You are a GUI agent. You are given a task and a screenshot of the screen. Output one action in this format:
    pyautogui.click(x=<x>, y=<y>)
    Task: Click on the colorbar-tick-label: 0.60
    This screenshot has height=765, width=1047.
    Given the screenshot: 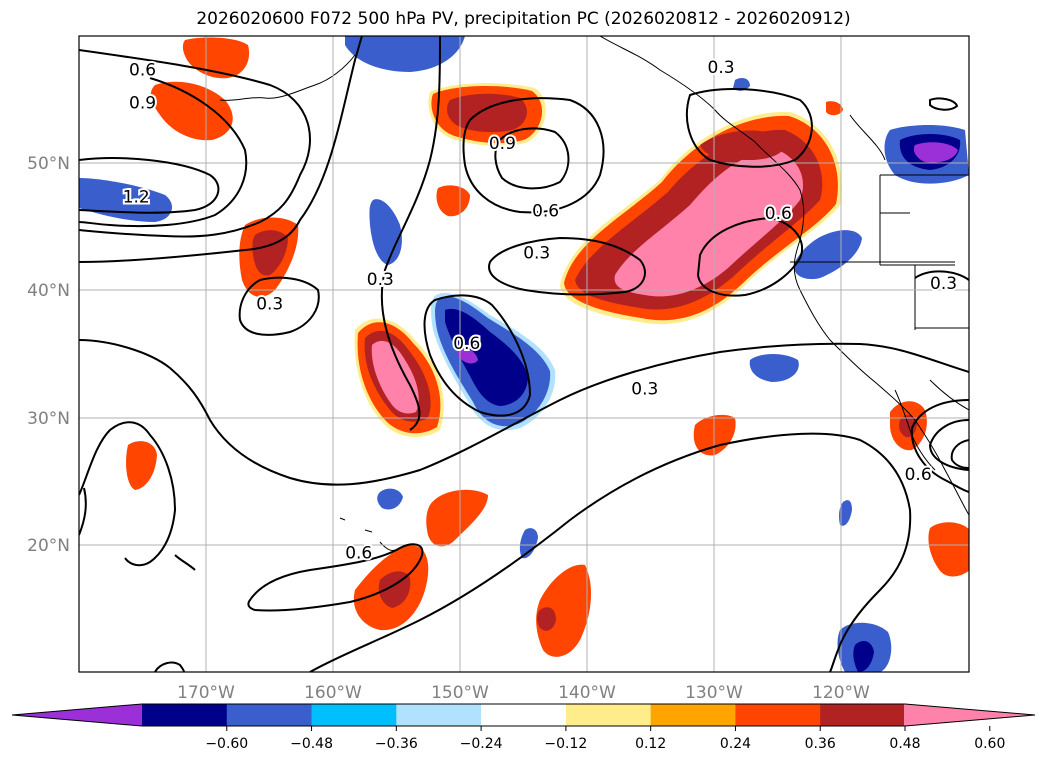 What is the action you would take?
    pyautogui.click(x=989, y=744)
    